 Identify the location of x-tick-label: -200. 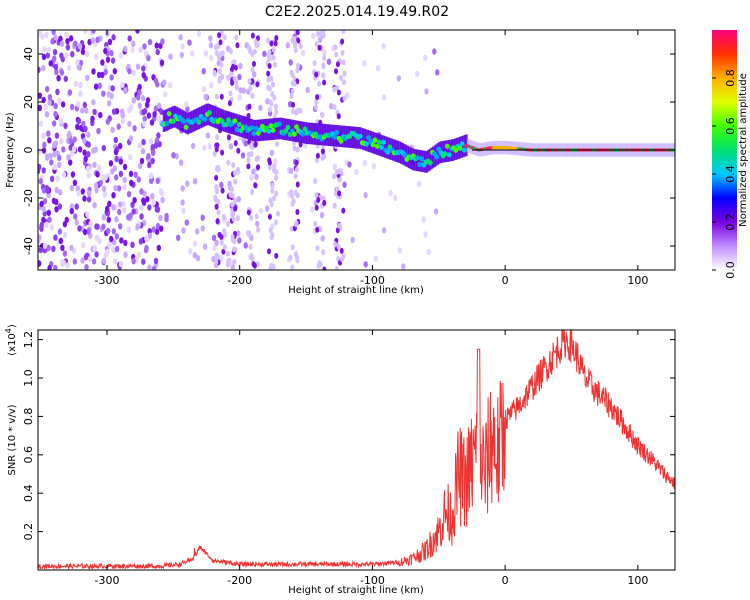
(239, 580).